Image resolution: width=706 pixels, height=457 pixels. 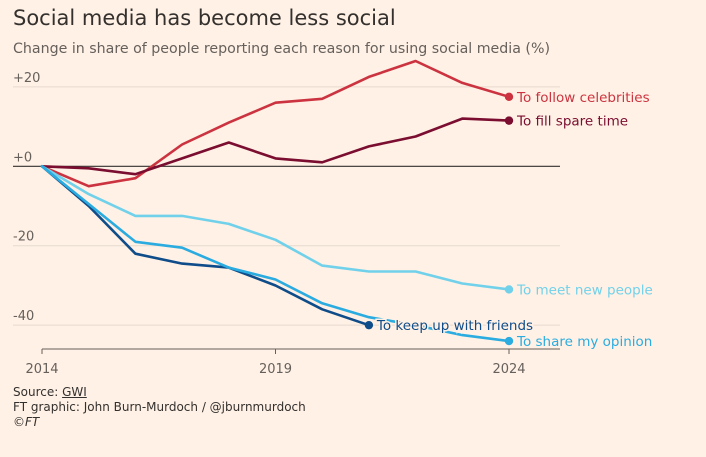 What do you see at coordinates (23, 316) in the screenshot?
I see `y-tick-label: -40` at bounding box center [23, 316].